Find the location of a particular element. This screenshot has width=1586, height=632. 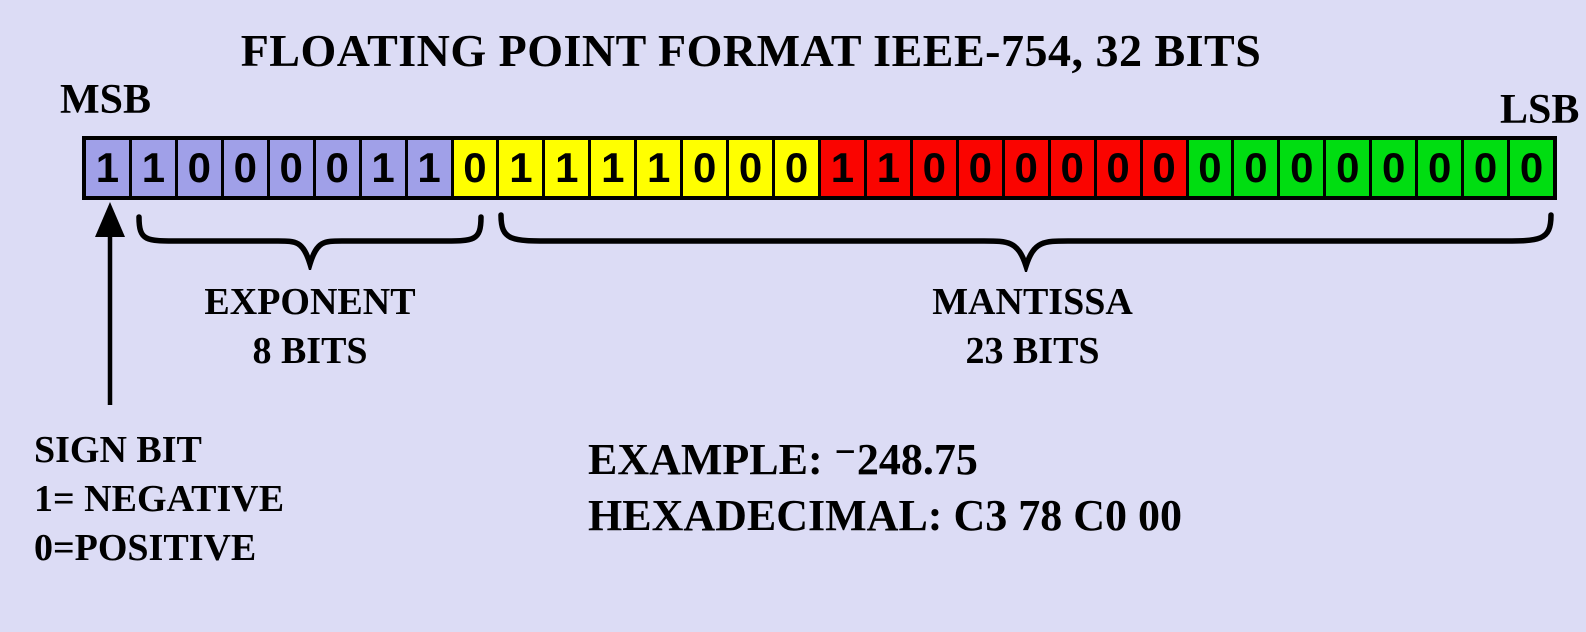

bit-cell-2: 0 is located at coordinates (197, 168).